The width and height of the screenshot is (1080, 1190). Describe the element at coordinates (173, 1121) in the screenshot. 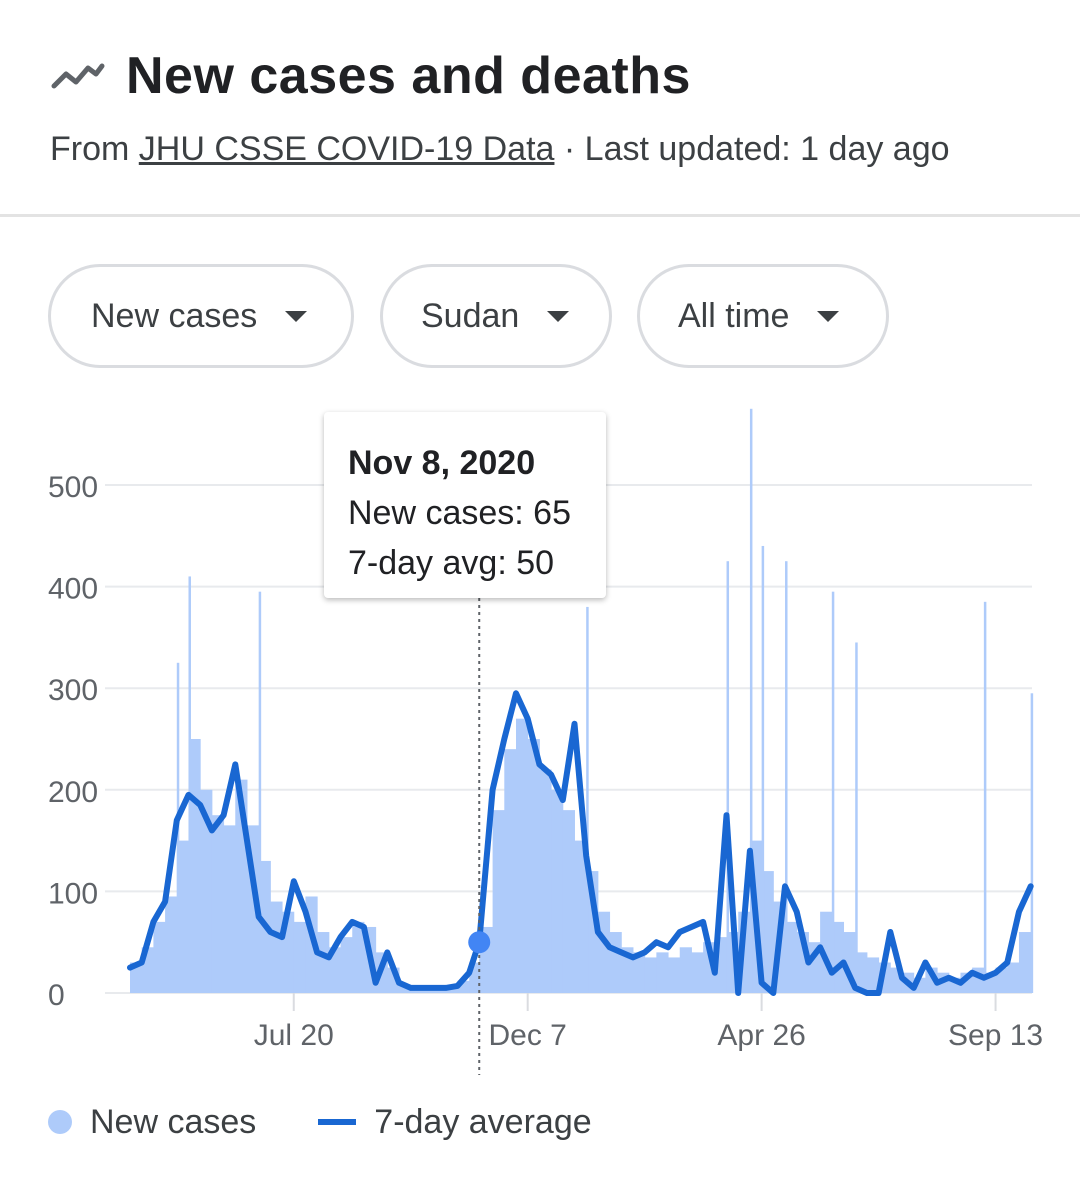

I see `legend-cases-label: New cases` at that location.